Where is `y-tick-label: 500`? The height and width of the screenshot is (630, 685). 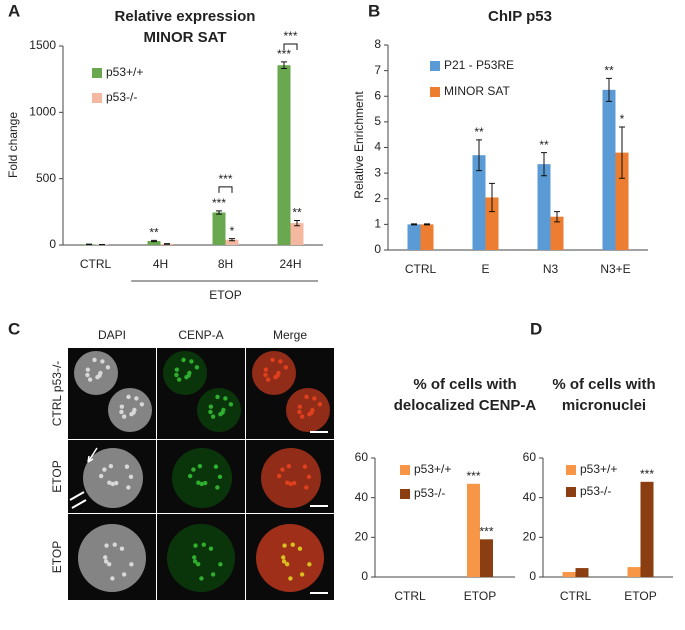
y-tick-label: 500 is located at coordinates (46, 178).